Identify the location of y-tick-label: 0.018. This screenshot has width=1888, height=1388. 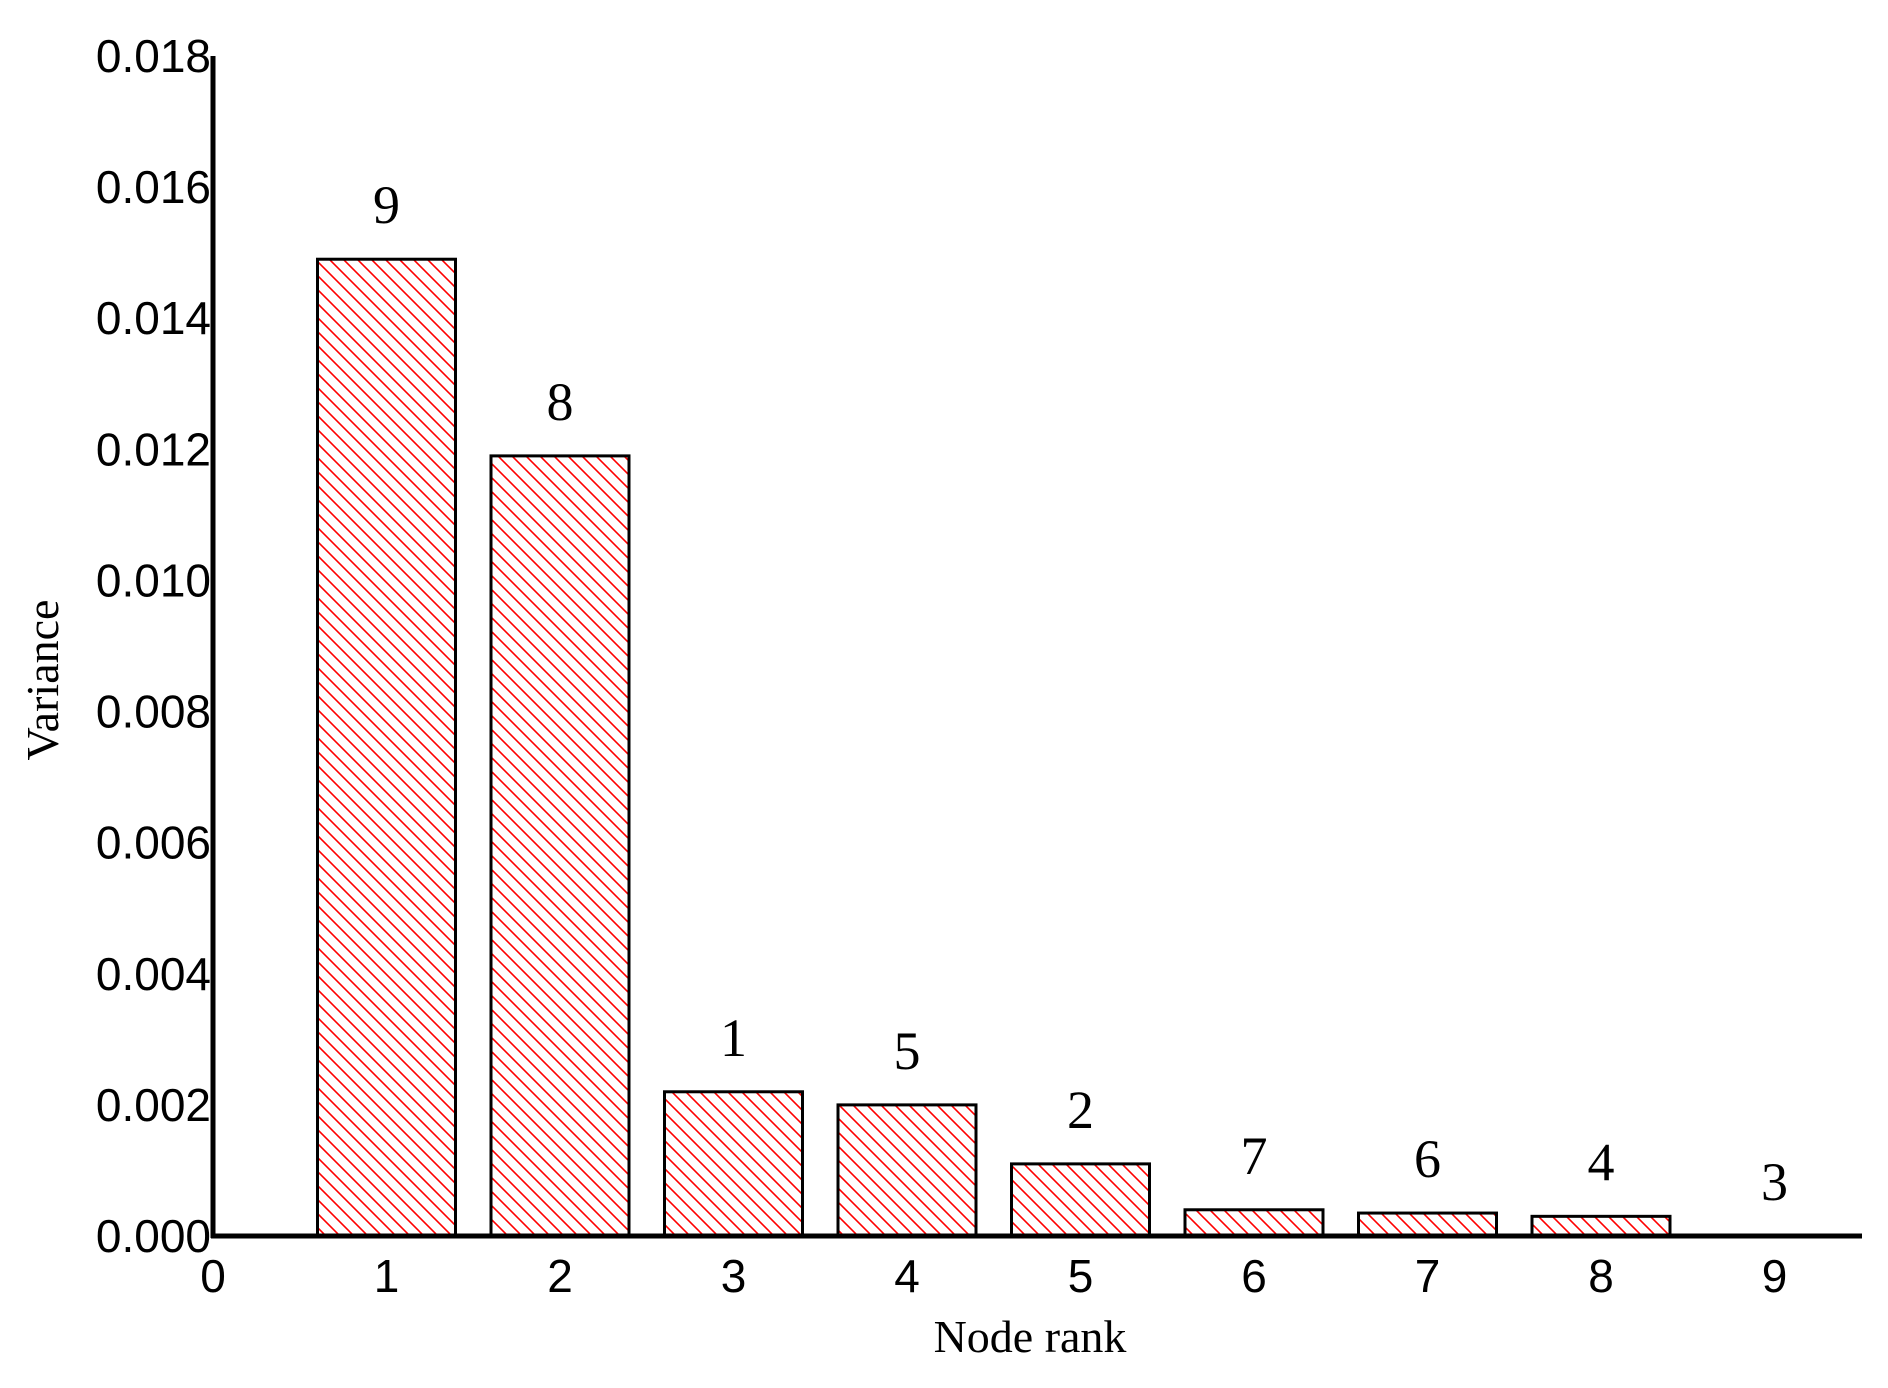
(153, 56).